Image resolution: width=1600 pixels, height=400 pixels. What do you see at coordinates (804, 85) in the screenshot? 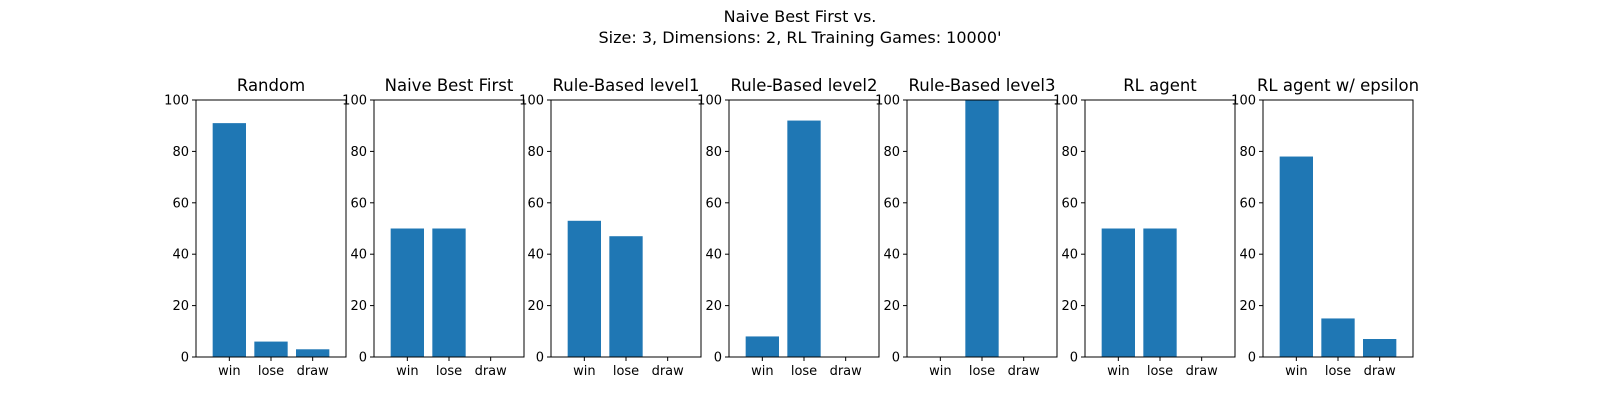
I see `subplot-title: Rule-Based level2` at bounding box center [804, 85].